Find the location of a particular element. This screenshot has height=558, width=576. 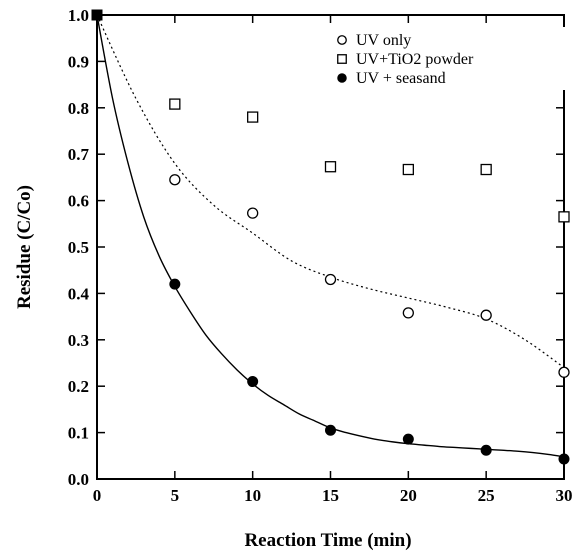

y-tick-label: 1.0 is located at coordinates (78, 15).